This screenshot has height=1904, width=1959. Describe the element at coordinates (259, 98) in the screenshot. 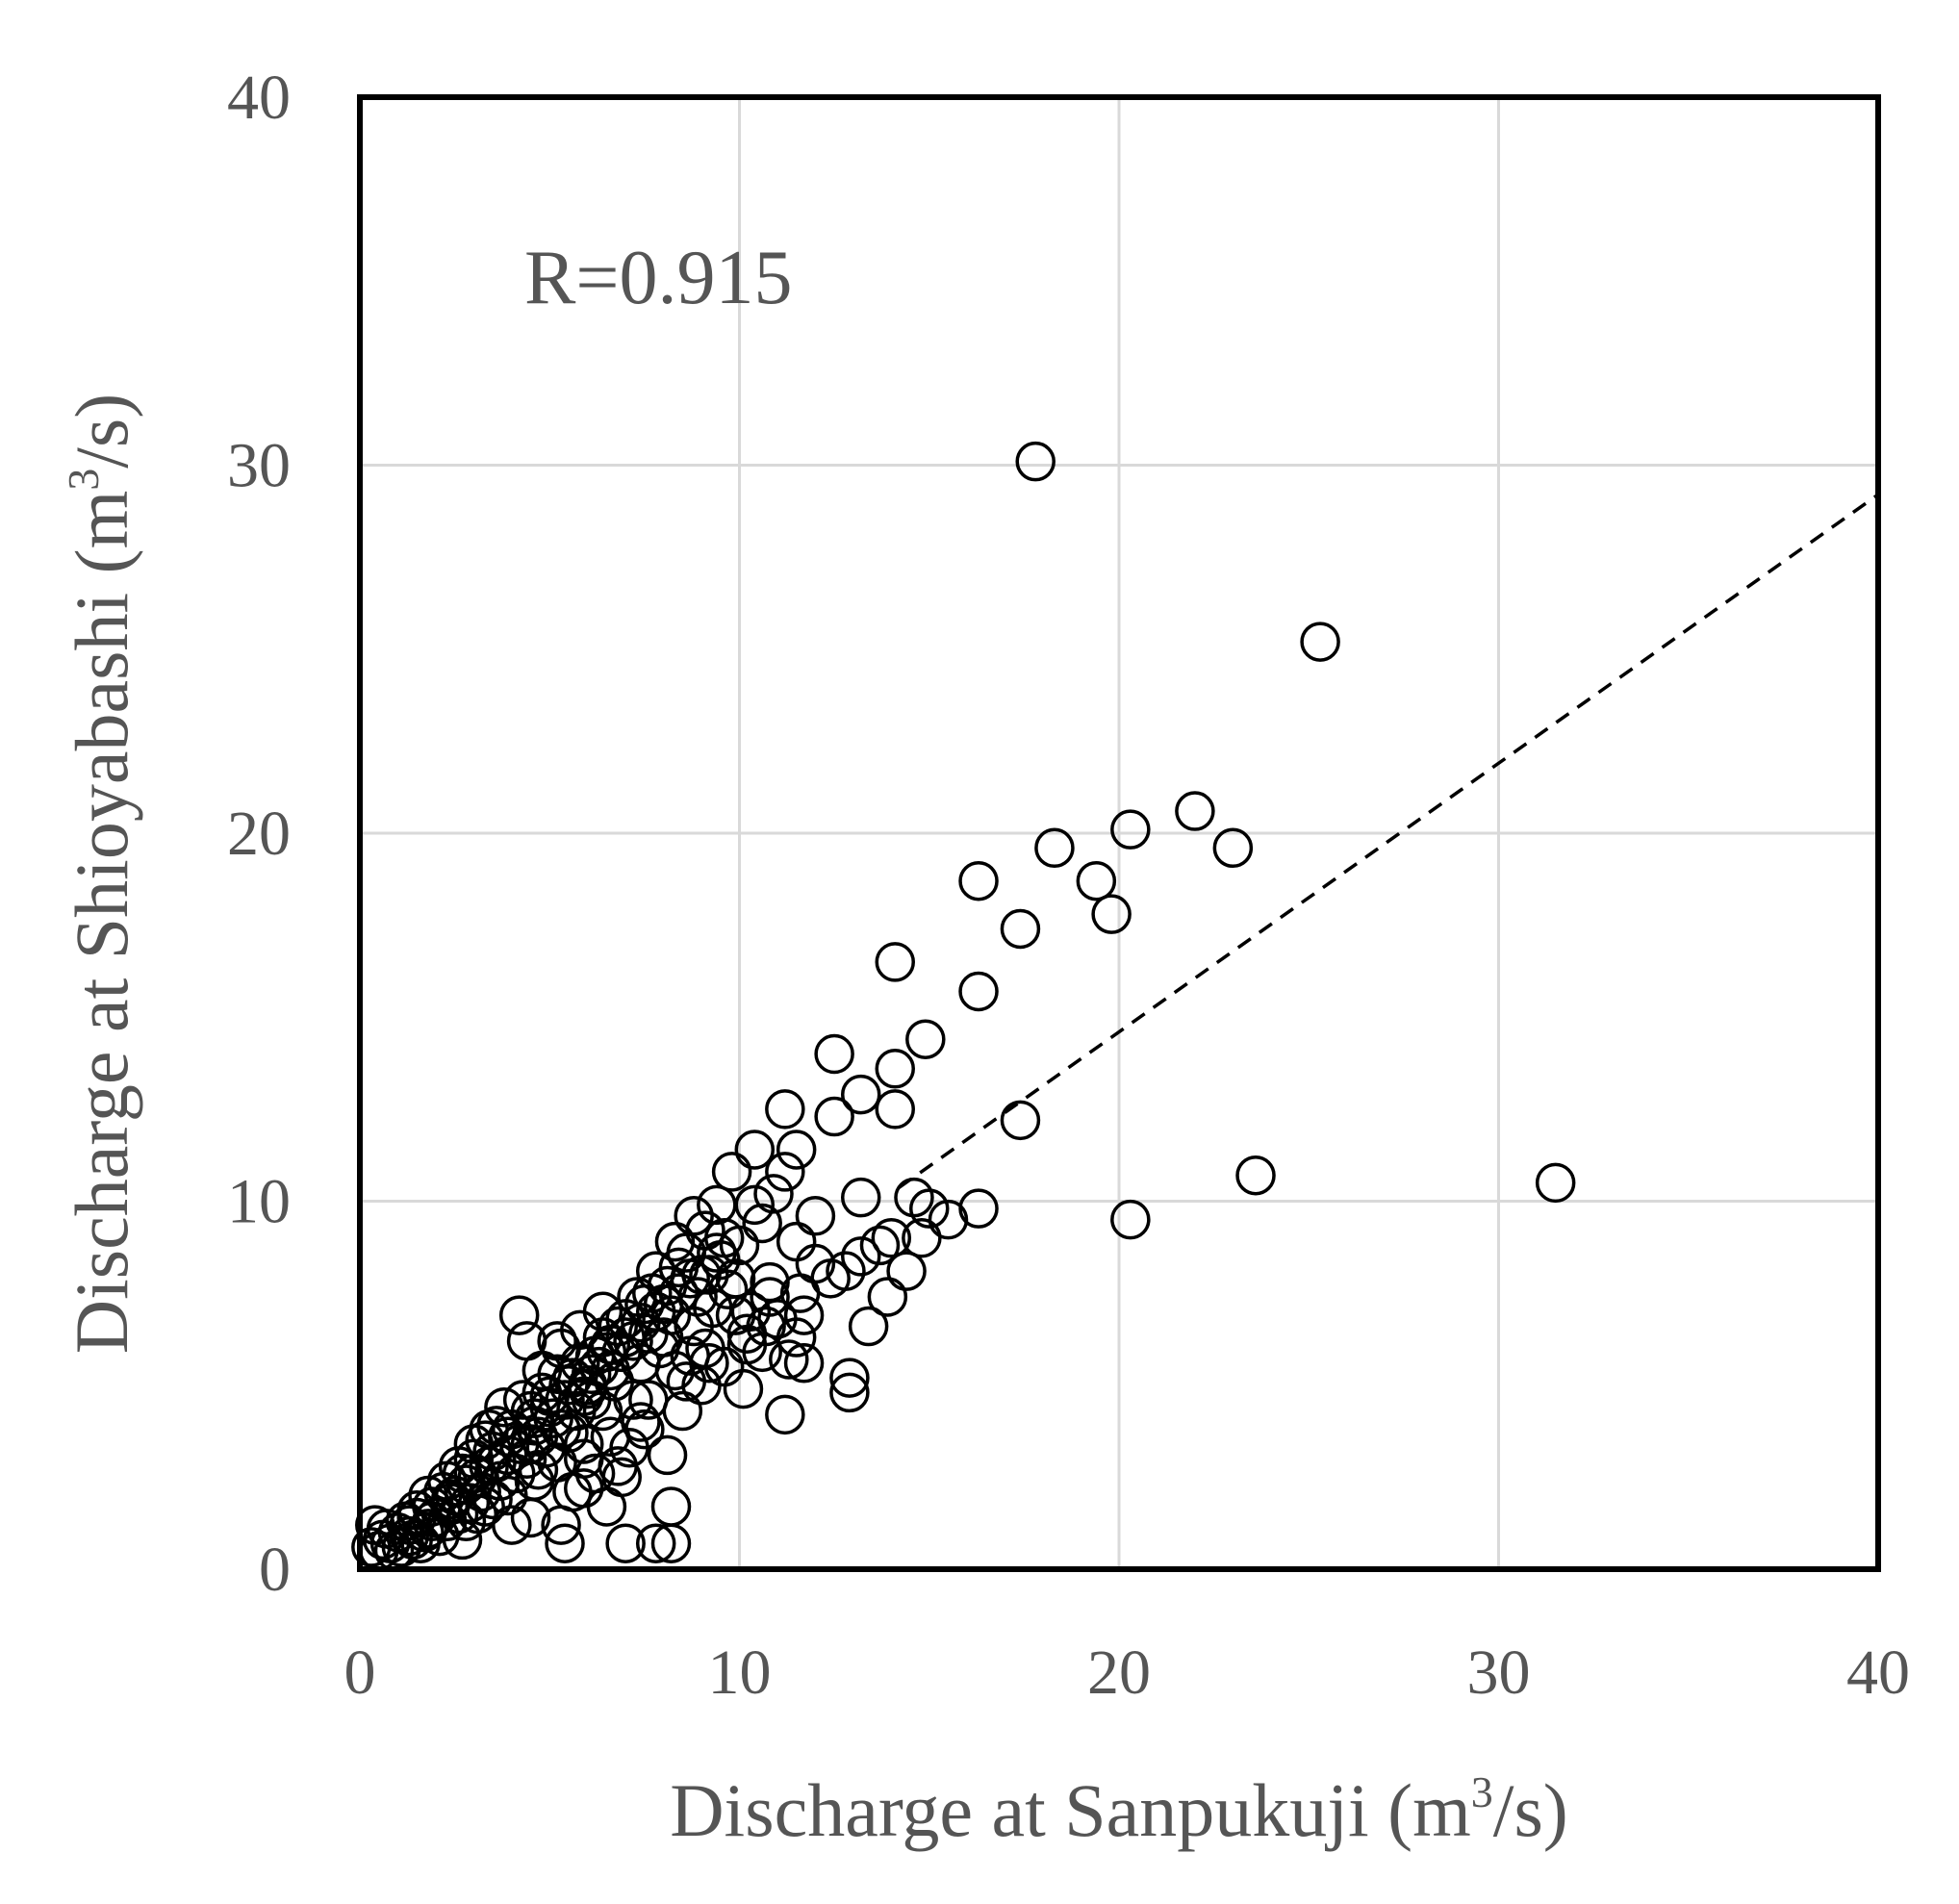

I see `y-tick-label: 40` at that location.